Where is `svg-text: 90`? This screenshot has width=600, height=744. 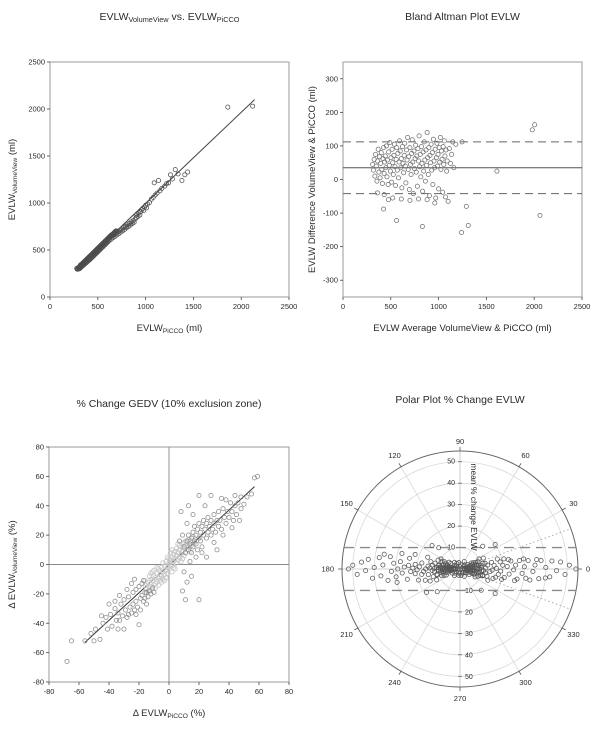 svg-text: 90 is located at coordinates (460, 441).